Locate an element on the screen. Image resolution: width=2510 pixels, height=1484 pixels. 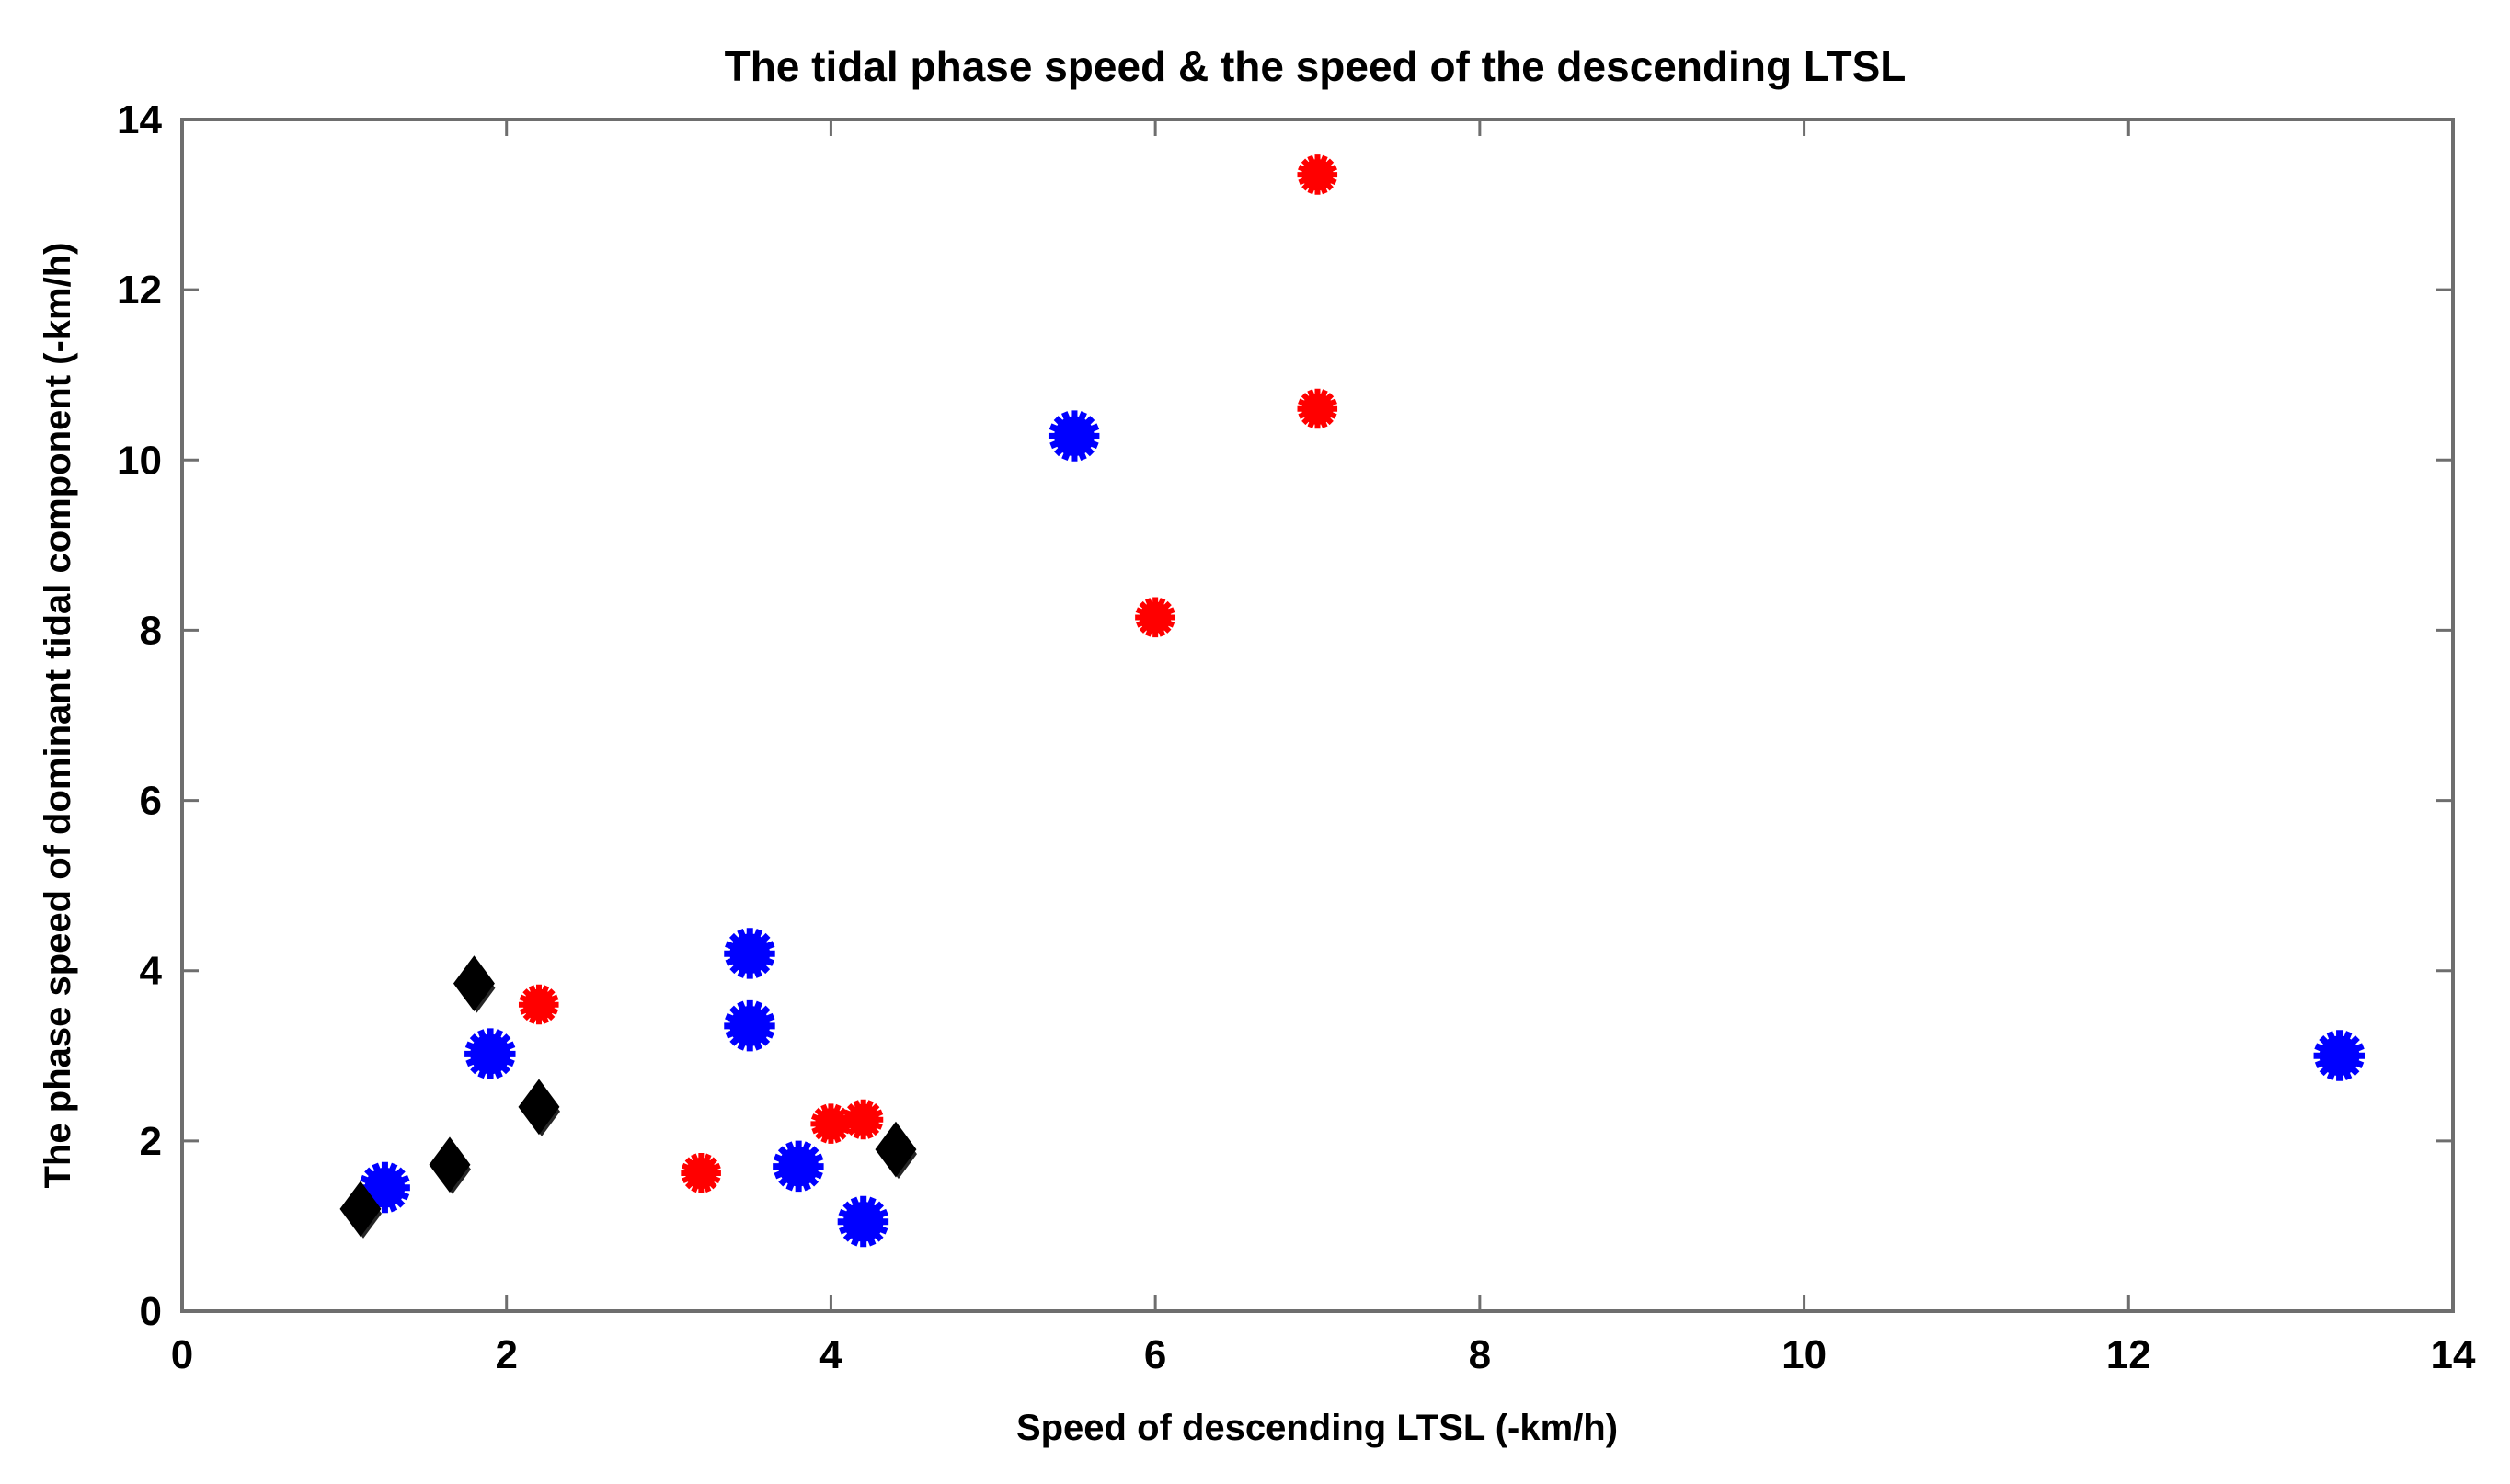
y-tick-label: 2 is located at coordinates (151, 1141).